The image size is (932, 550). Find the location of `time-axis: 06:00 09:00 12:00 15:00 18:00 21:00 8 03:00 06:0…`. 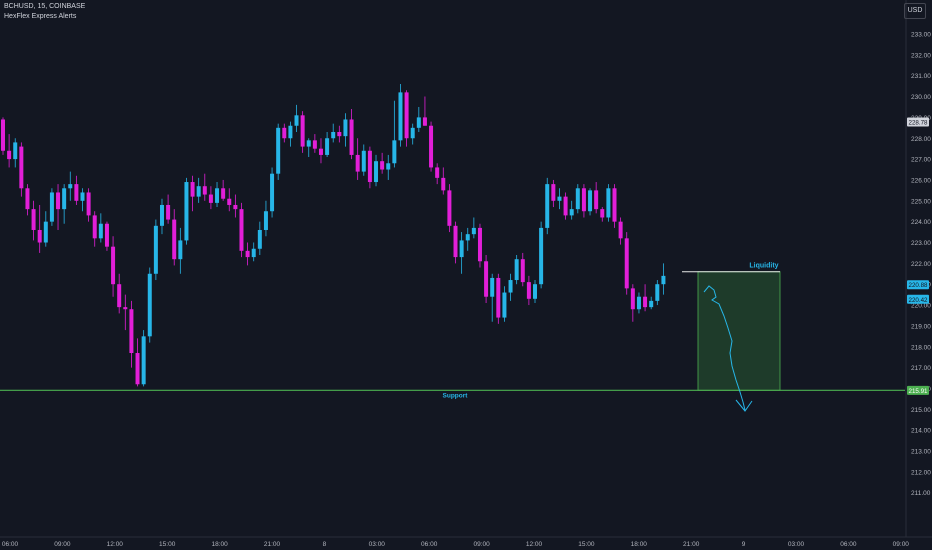

time-axis: 06:00 09:00 12:00 15:00 18:00 21:00 8 03:00 06:0… is located at coordinates (466, 542).